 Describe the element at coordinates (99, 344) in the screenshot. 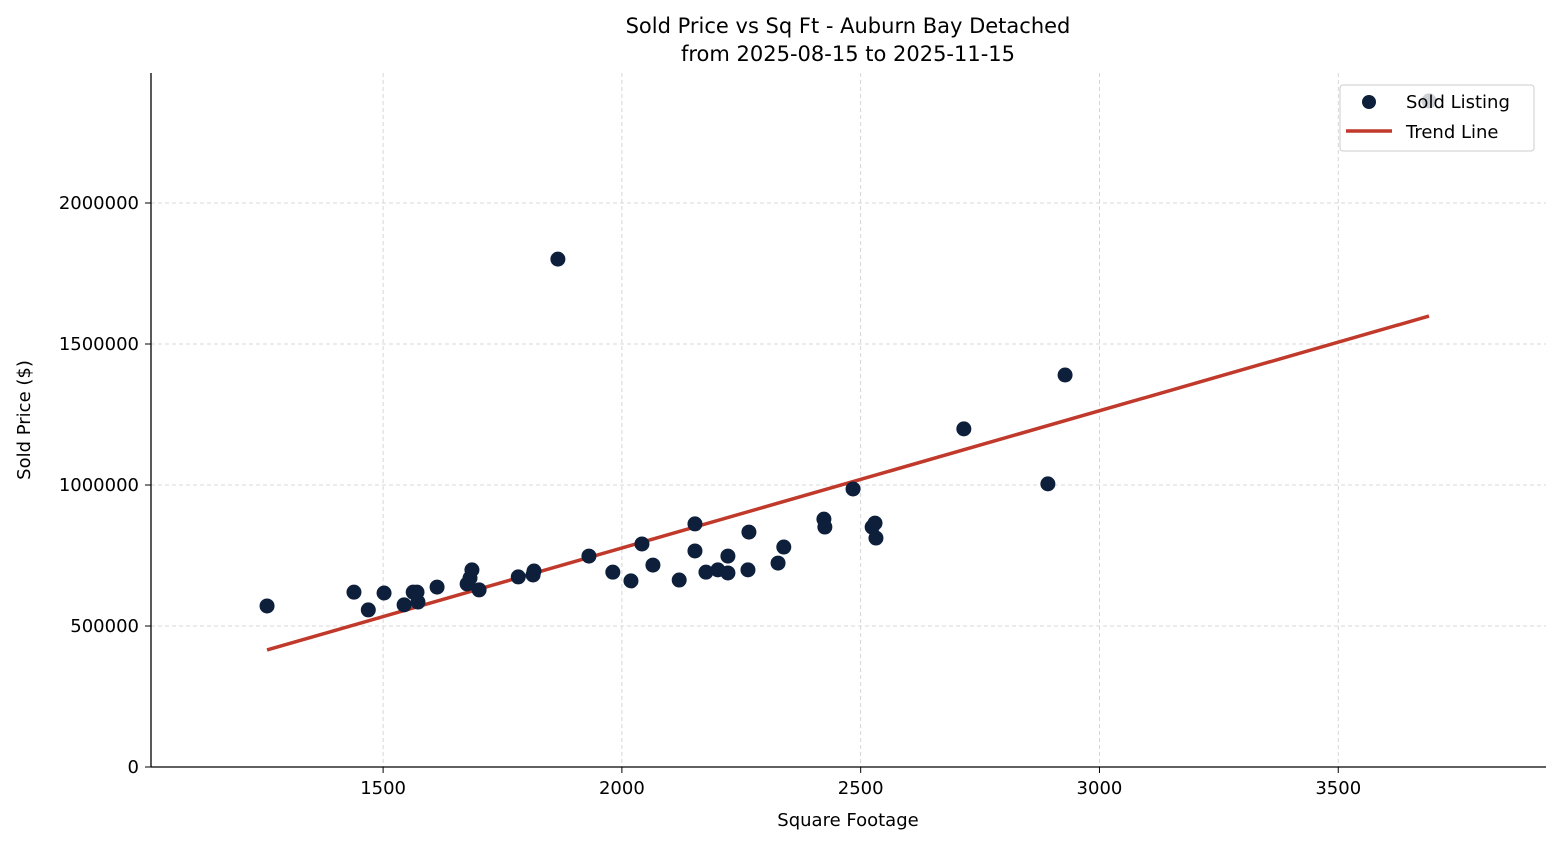

I see `y-tick-label: 1500000` at that location.